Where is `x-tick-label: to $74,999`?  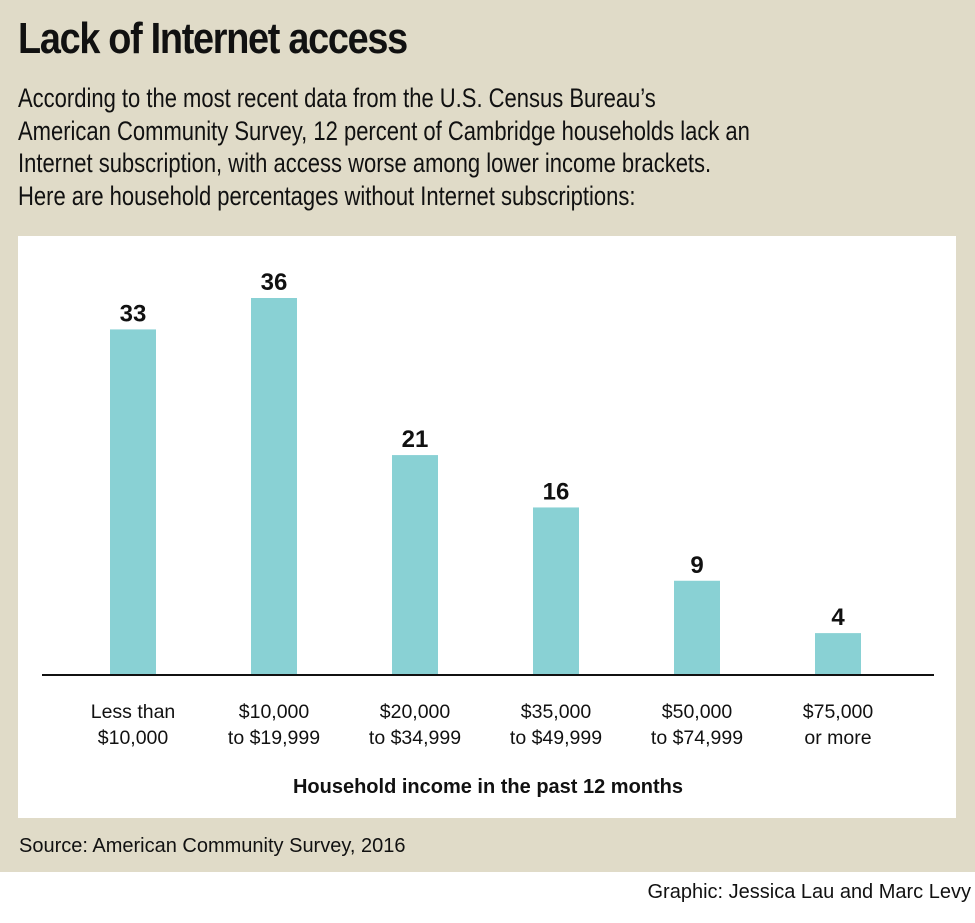 x-tick-label: to $74,999 is located at coordinates (697, 738).